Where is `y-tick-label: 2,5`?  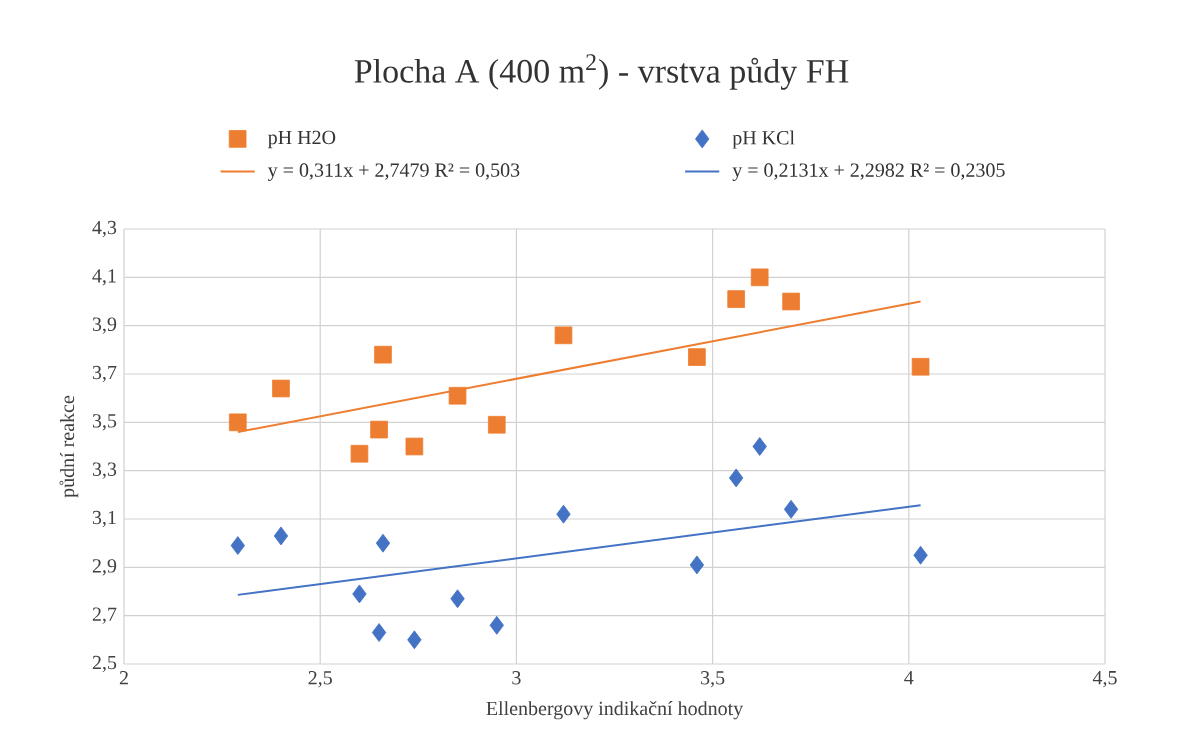 y-tick-label: 2,5 is located at coordinates (104, 664).